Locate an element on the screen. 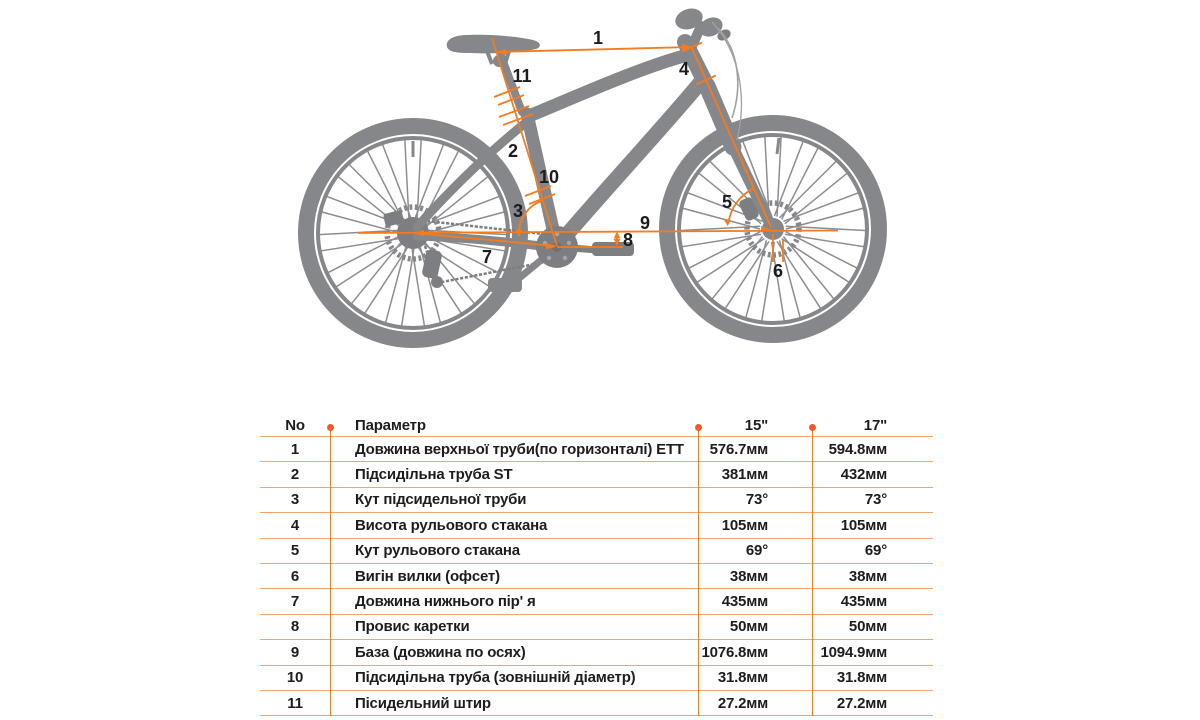 This screenshot has width=1200, height=720. cell-v17: 31.8мм is located at coordinates (861, 678).